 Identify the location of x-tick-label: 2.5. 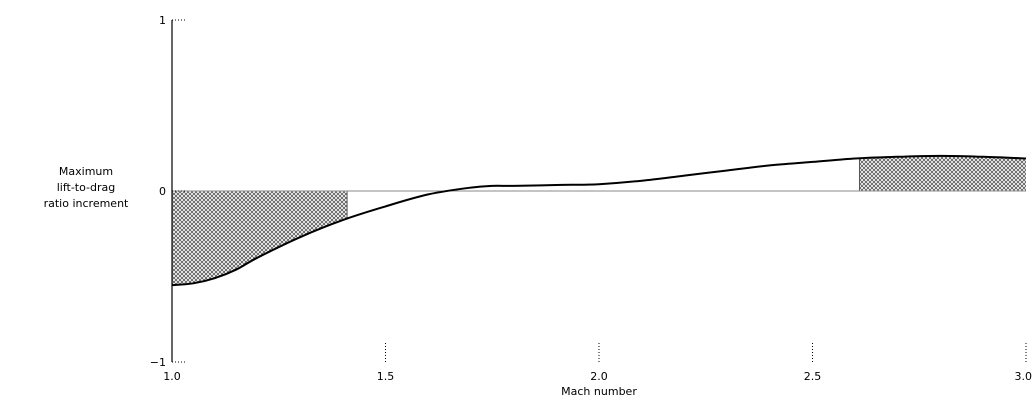
(813, 376).